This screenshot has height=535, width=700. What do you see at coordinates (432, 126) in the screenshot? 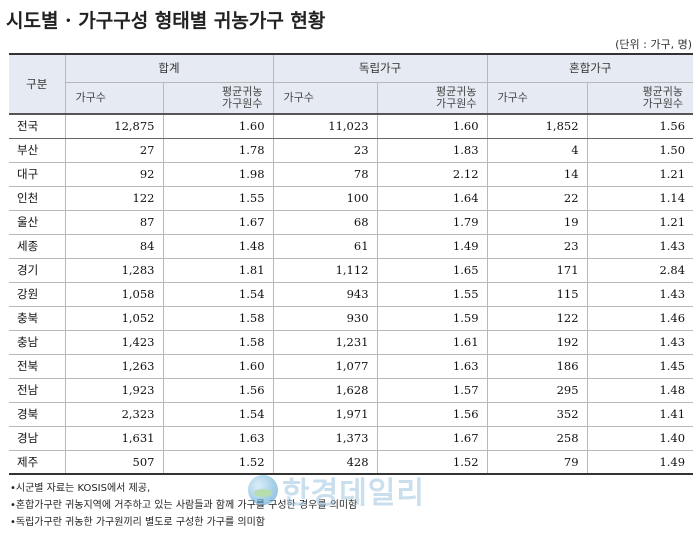
I see `independent-avg-members-cell: 1.60` at bounding box center [432, 126].